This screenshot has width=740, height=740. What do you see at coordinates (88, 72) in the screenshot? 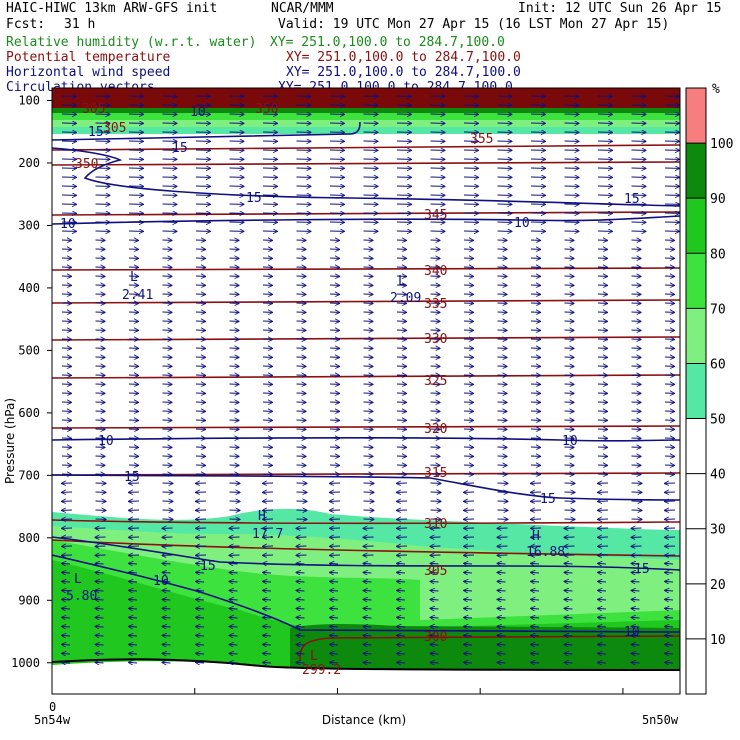
I see `field-wind-name: Horizontal wind speed` at bounding box center [88, 72].